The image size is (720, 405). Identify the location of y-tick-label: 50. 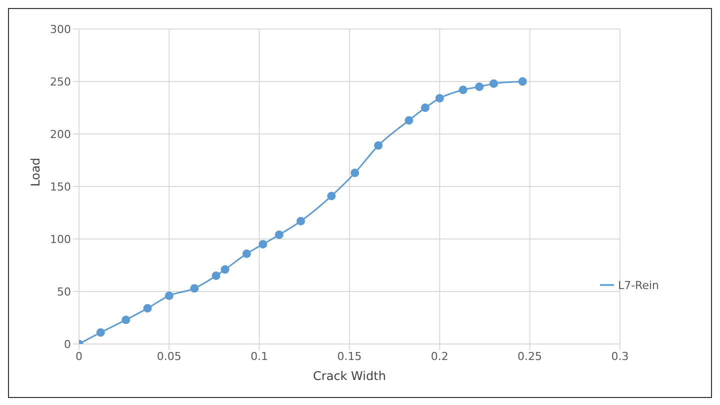
(64, 291).